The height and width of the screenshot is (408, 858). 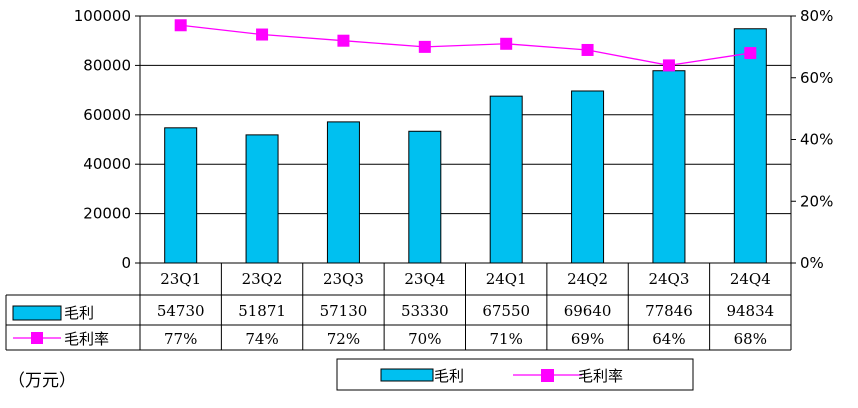 What do you see at coordinates (79, 313) in the screenshot?
I see `table-series-name: 毛利` at bounding box center [79, 313].